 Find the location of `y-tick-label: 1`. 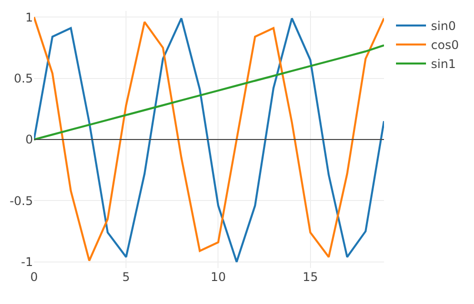

y-tick-label: 1 is located at coordinates (29, 17).